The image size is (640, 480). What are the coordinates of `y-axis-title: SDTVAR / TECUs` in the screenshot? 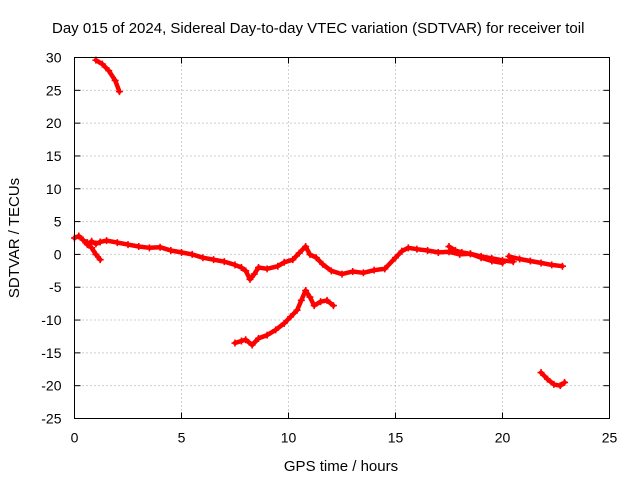 It's located at (14, 238).